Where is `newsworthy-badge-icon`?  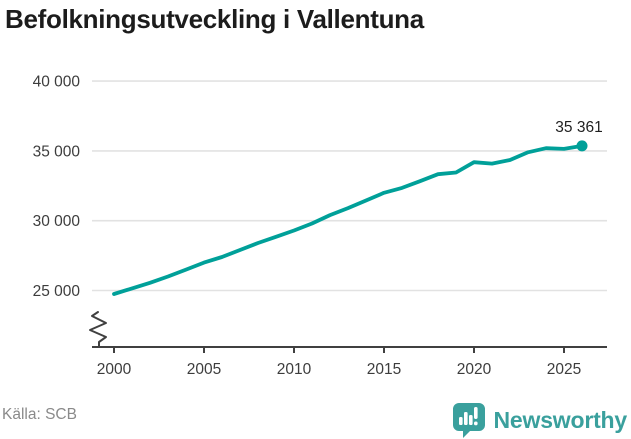 newsworthy-badge-icon is located at coordinates (468, 420).